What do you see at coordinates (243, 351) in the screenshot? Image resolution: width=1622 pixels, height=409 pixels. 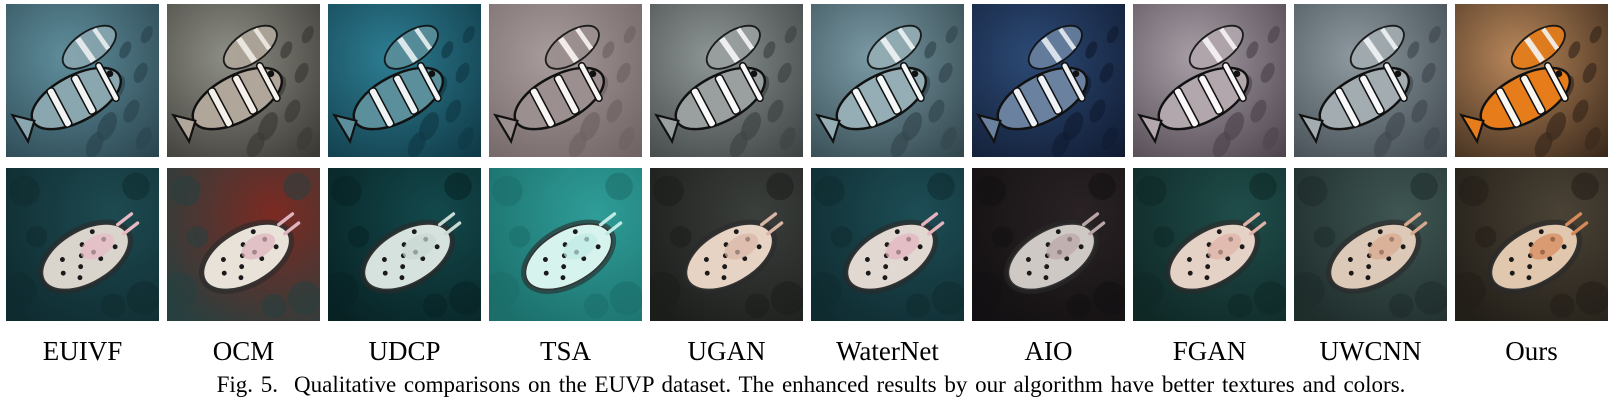 I see `method-label-ocm: OCM` at bounding box center [243, 351].